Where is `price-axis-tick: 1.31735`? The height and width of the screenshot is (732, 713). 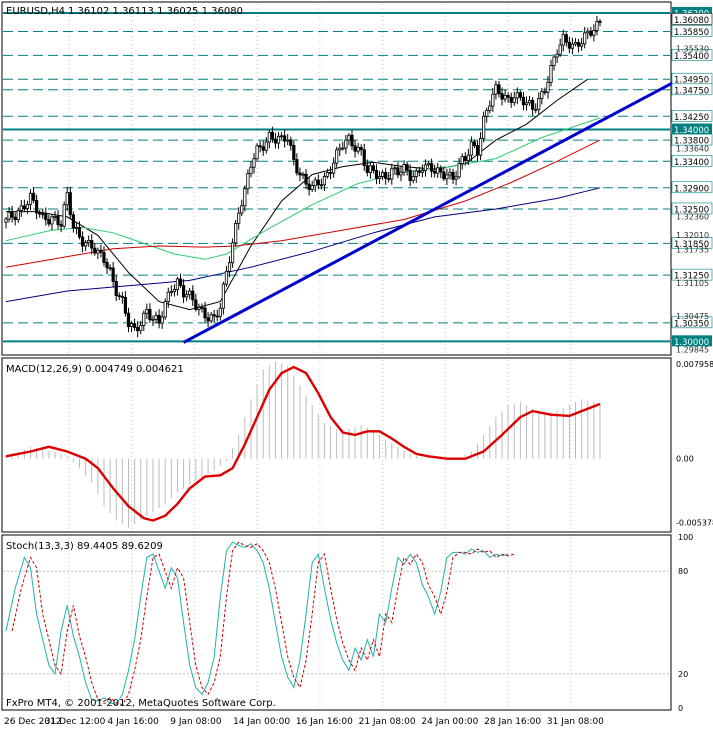
price-axis-tick: 1.31735 is located at coordinates (692, 249).